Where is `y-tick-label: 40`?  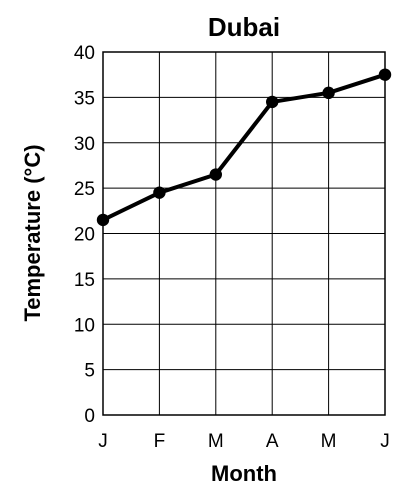
y-tick-label: 40 is located at coordinates (84, 53).